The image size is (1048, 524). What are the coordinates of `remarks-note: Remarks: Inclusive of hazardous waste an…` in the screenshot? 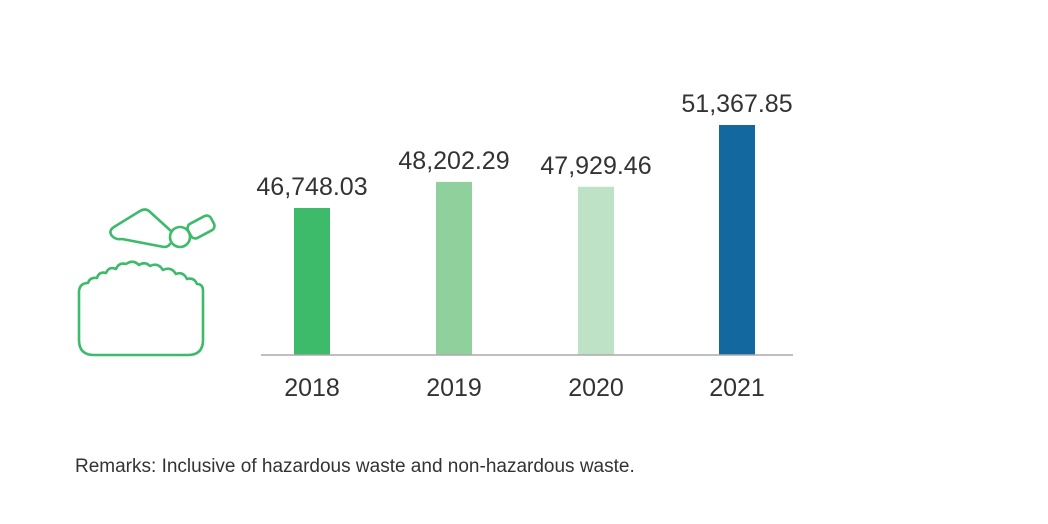 It's located at (355, 466).